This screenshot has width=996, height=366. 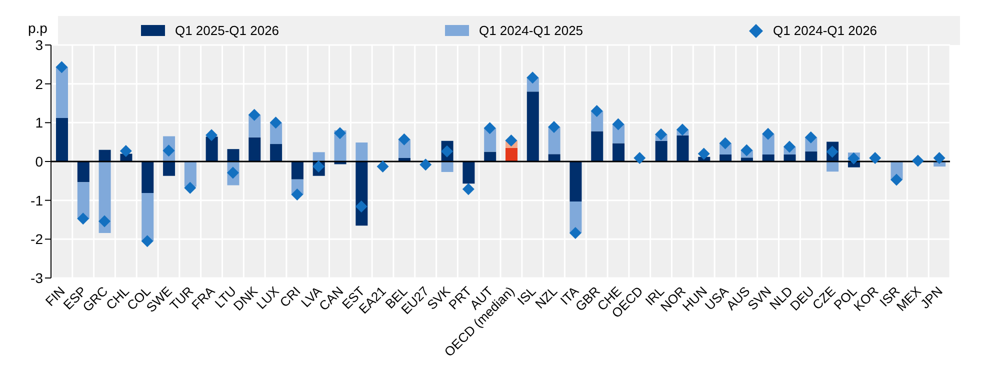 What do you see at coordinates (39, 161) in the screenshot?
I see `y-tick-label: 0` at bounding box center [39, 161].